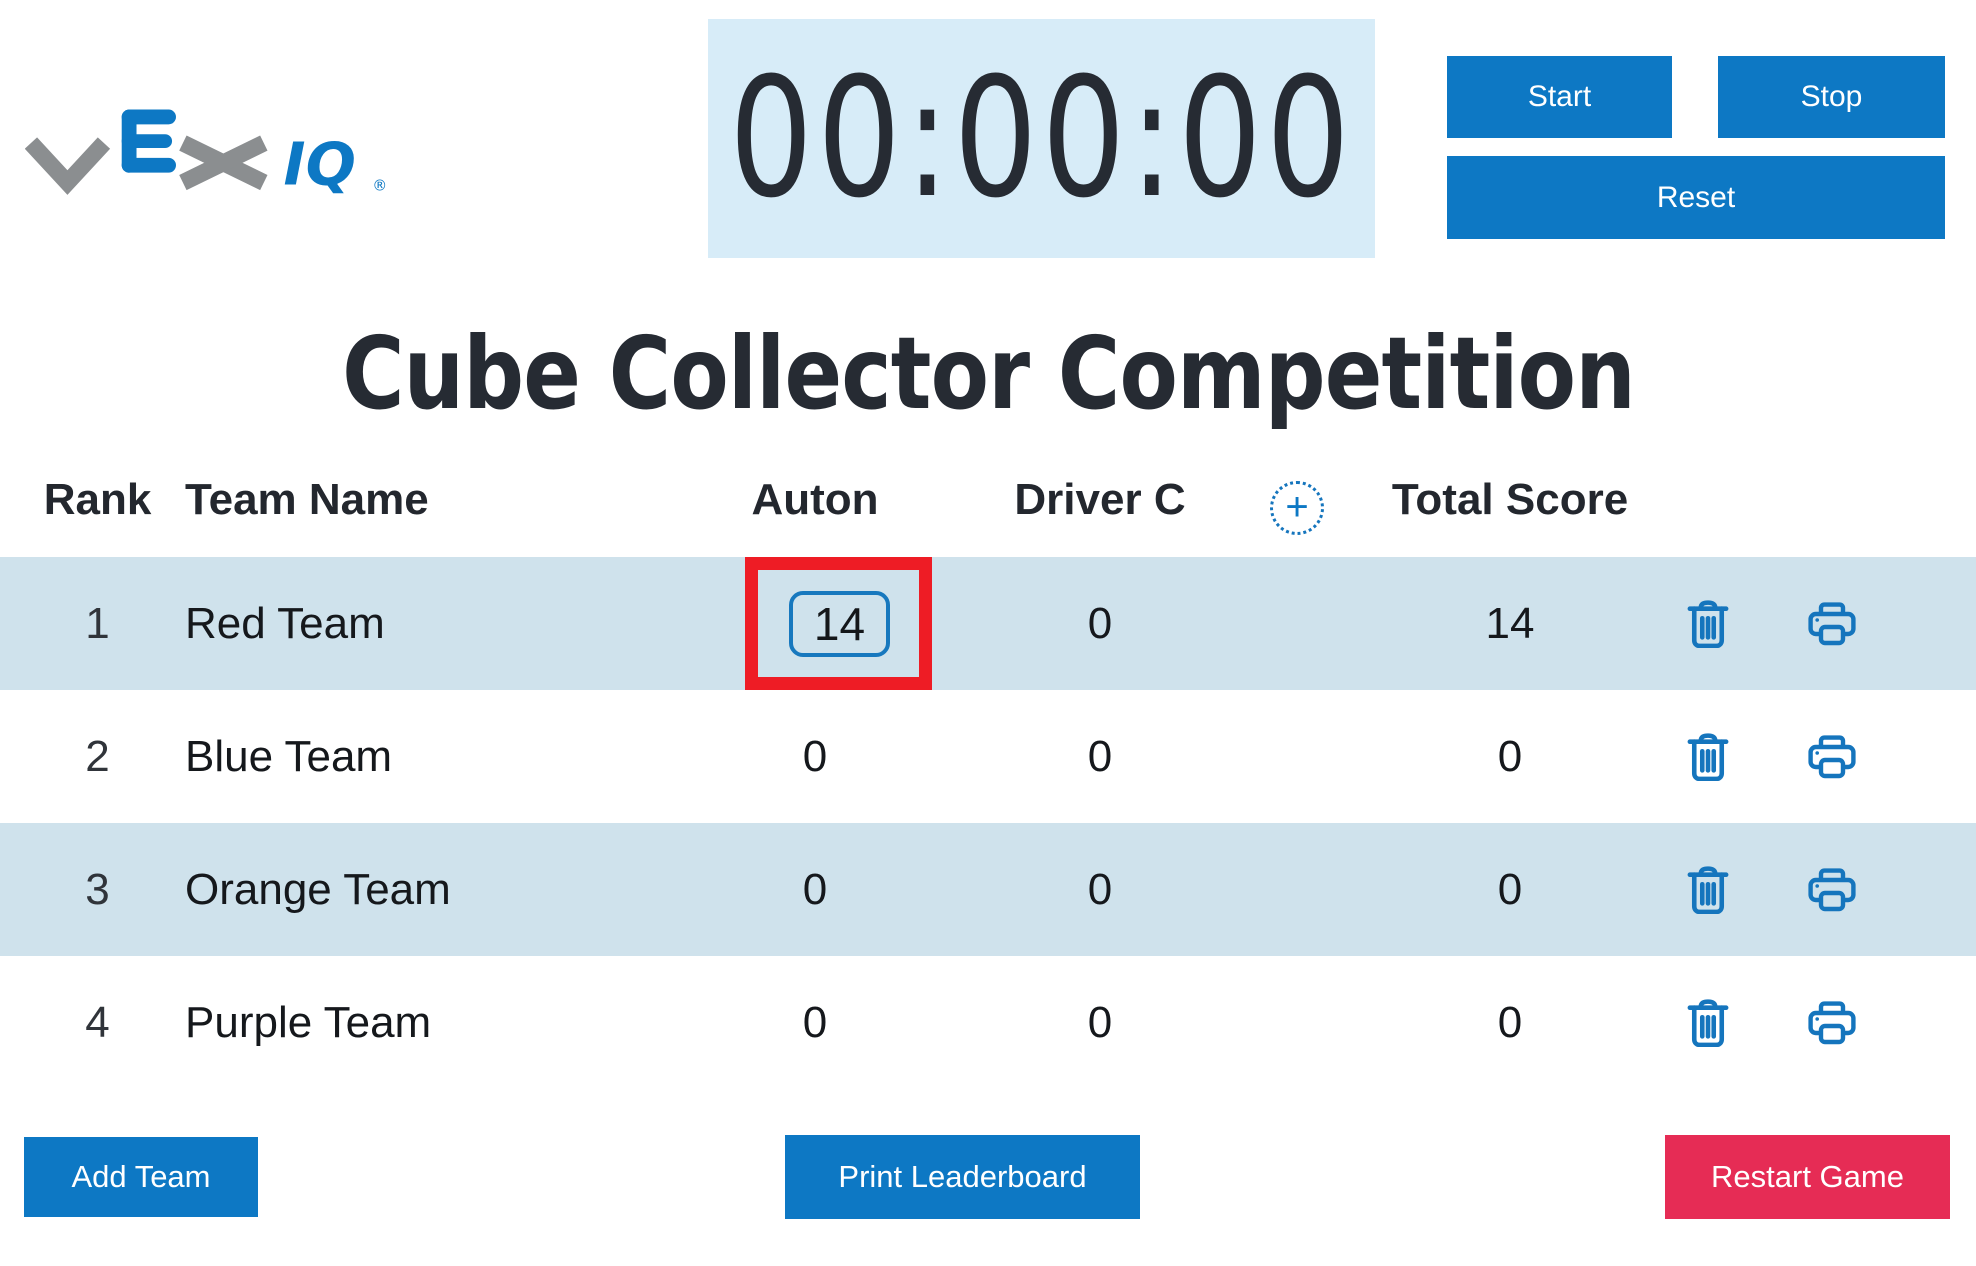 The width and height of the screenshot is (1976, 1266). Describe the element at coordinates (97, 756) in the screenshot. I see `rank-cell: 2` at that location.